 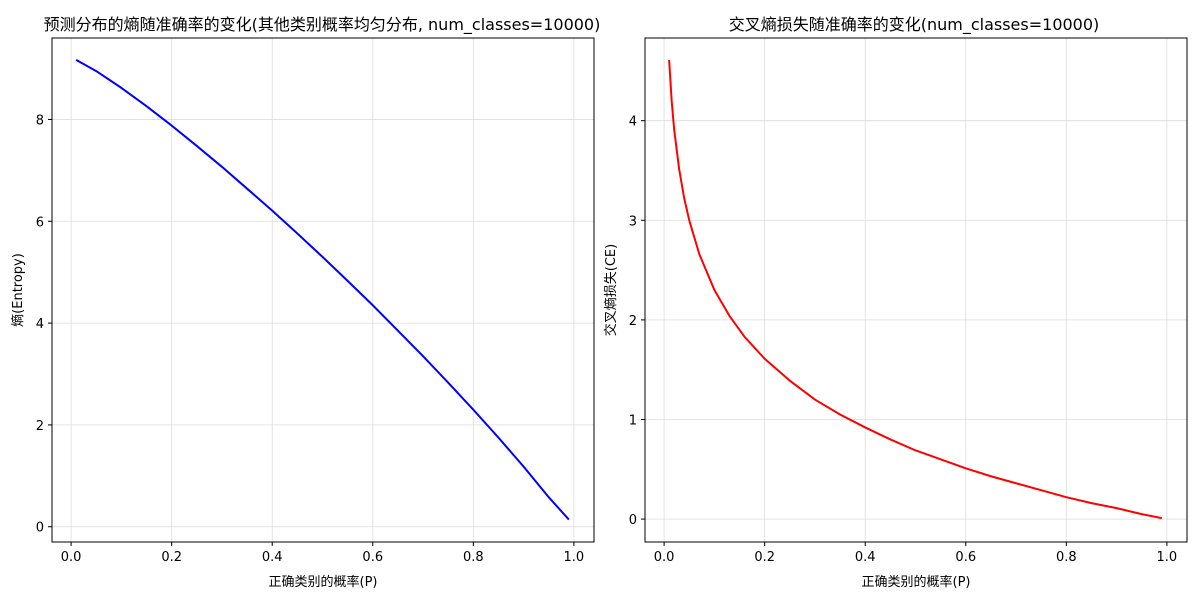 I want to click on ce-y-tick-label: 1, so click(x=633, y=420).